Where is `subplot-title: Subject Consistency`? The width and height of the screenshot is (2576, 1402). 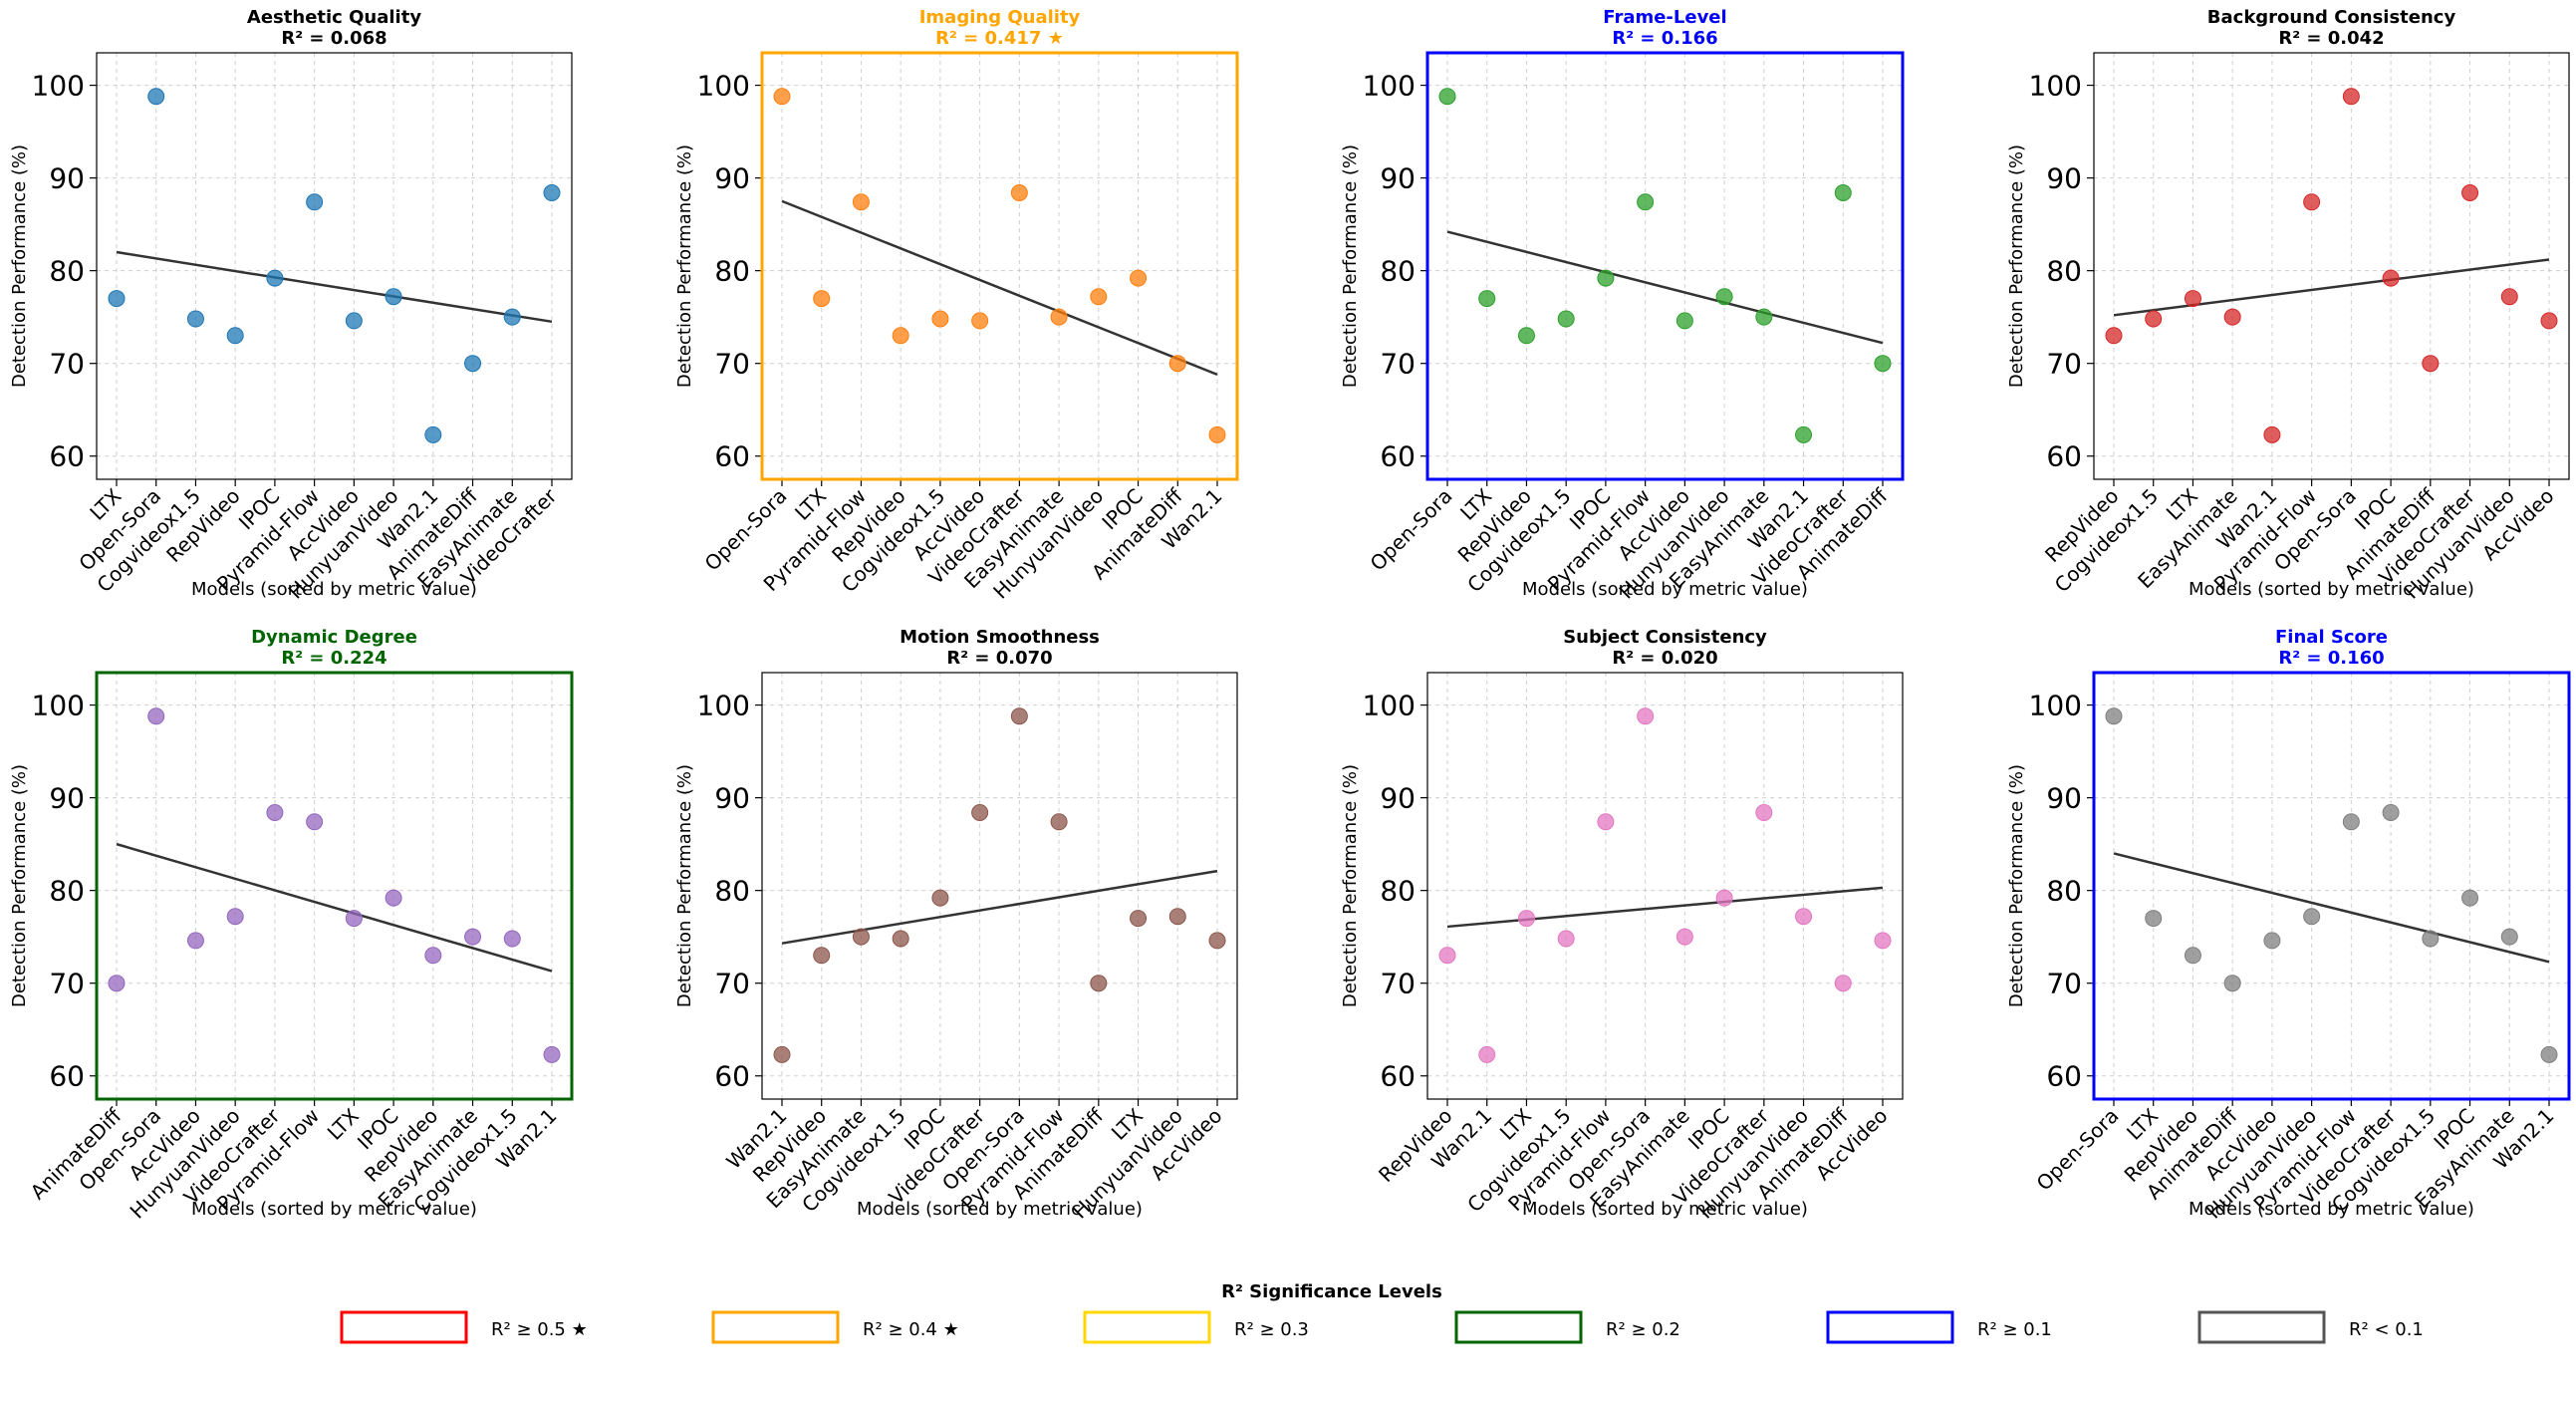 subplot-title: Subject Consistency is located at coordinates (1665, 637).